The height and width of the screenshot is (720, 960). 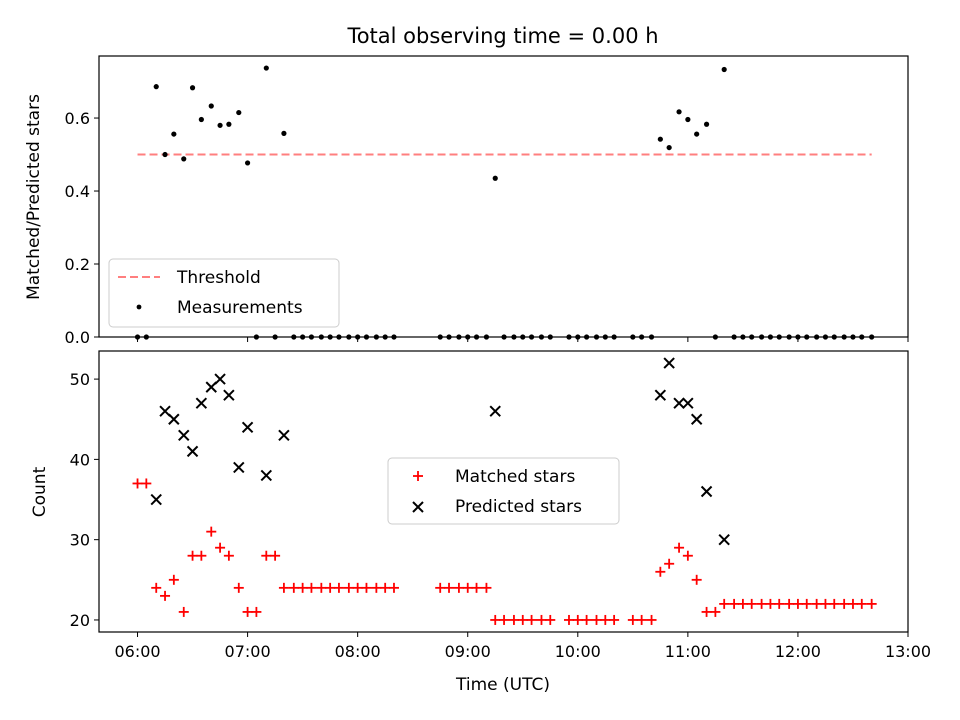 What do you see at coordinates (515, 477) in the screenshot?
I see `legend-matched-label: Matched stars` at bounding box center [515, 477].